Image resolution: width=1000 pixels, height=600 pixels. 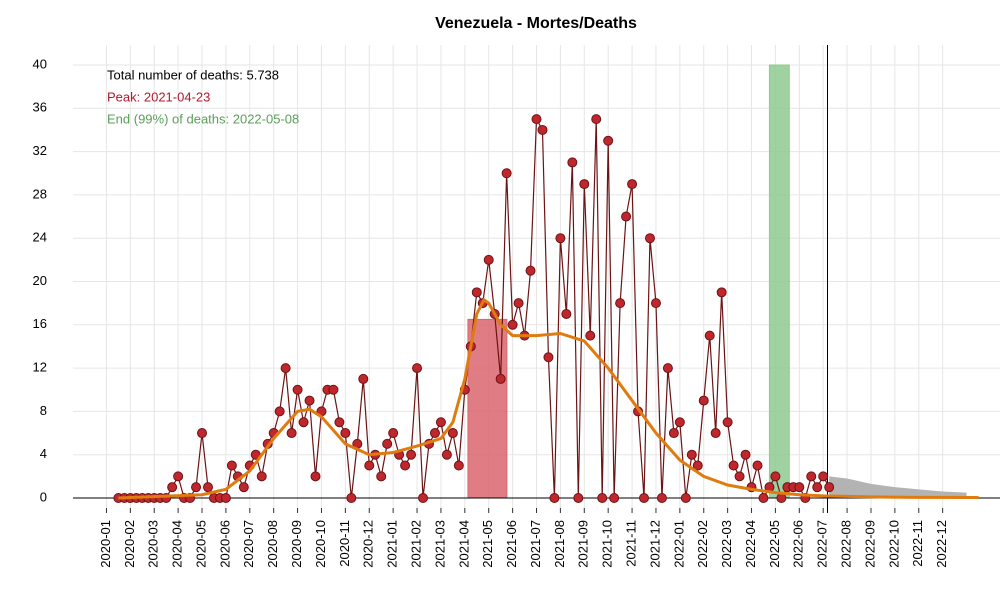 I want to click on x-tick-label: 2021-09, so click(x=583, y=544).